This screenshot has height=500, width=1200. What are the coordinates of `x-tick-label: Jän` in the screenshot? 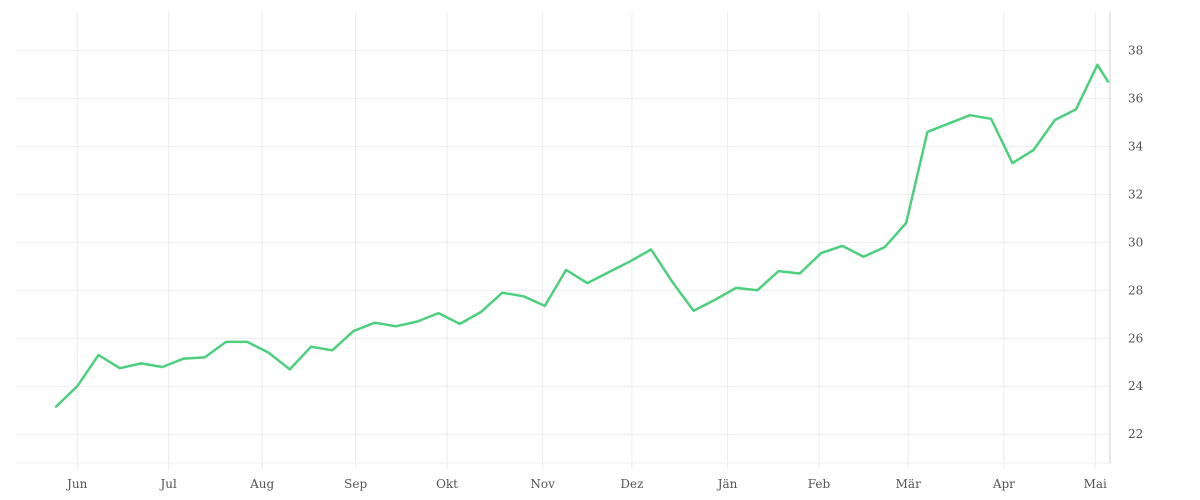 It's located at (727, 484).